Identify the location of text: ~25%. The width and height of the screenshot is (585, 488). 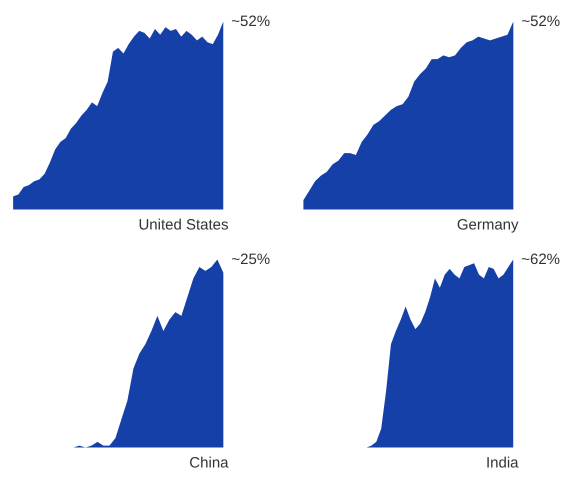
(250, 259).